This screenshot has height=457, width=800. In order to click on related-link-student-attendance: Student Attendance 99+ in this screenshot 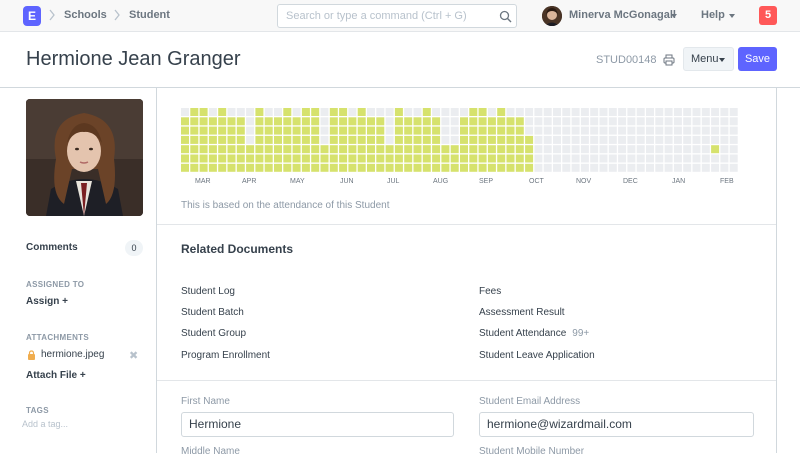, I will do `click(534, 333)`.